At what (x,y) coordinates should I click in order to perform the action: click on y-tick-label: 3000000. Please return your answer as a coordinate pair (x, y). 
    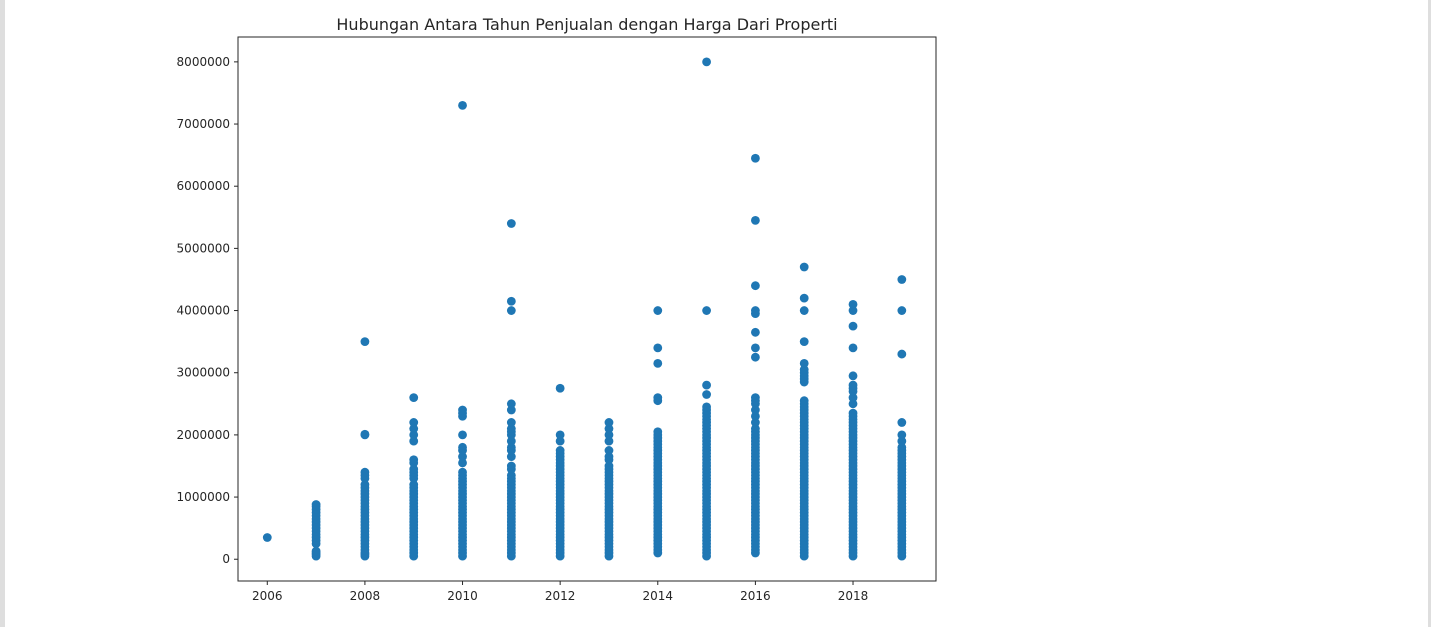
    Looking at the image, I should click on (203, 373).